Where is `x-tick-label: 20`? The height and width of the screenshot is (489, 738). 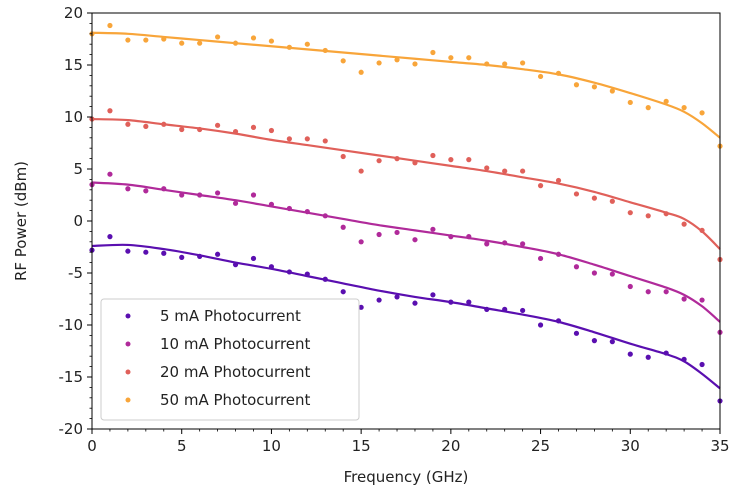
x-tick-label: 20 is located at coordinates (450, 446).